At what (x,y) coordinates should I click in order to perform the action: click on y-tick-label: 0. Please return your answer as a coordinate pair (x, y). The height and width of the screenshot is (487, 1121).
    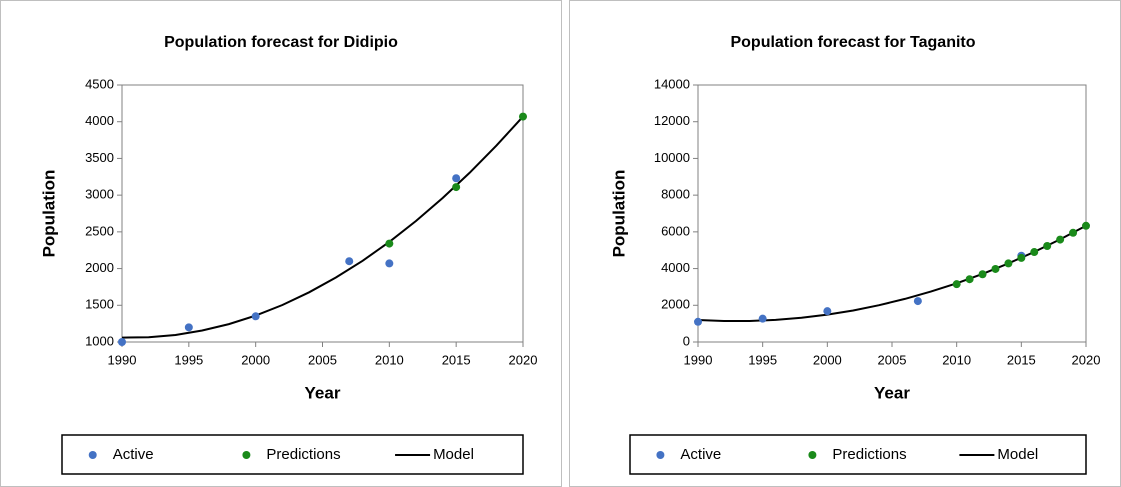
    Looking at the image, I should click on (686, 340).